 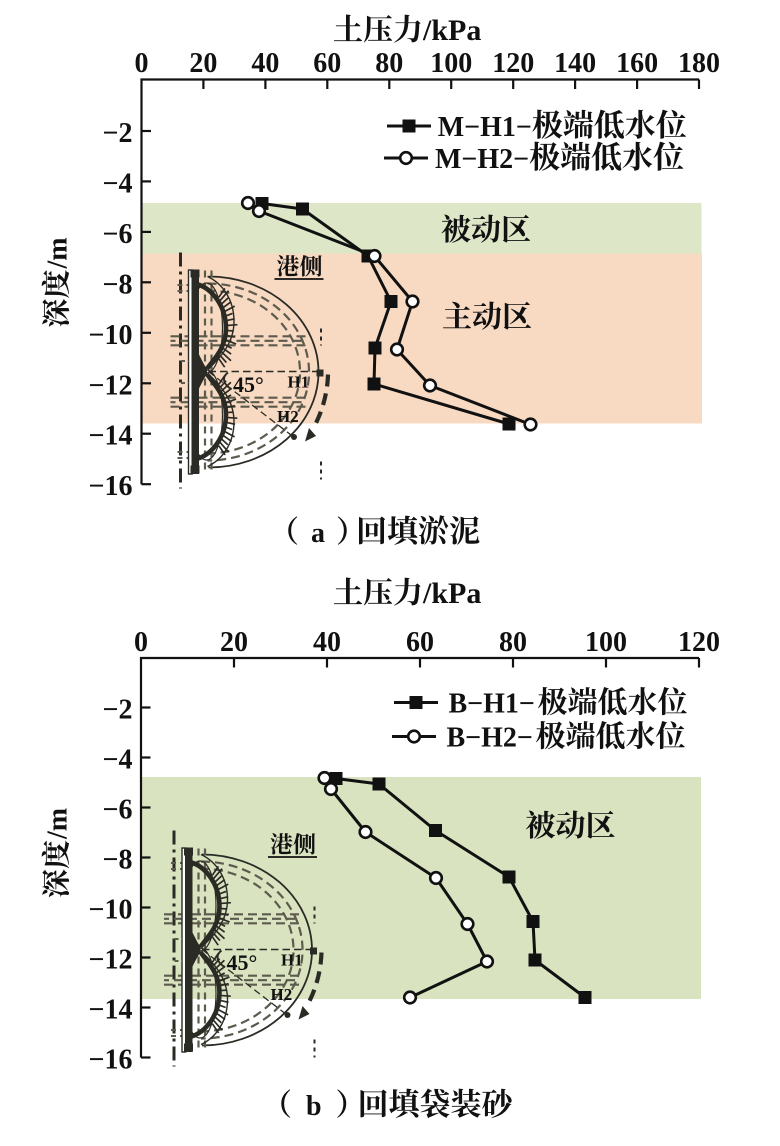 I want to click on svg-text: B−H2−, so click(x=490, y=738).